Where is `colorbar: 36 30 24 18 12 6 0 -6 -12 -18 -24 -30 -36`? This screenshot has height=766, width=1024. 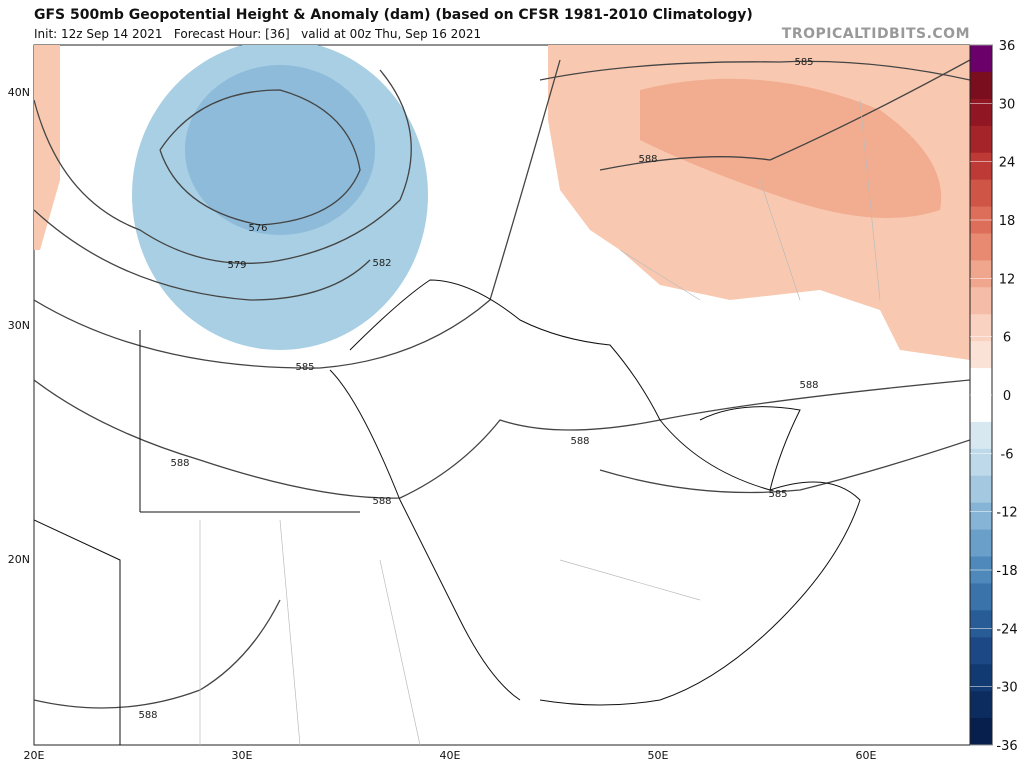 colorbar: 36 30 24 18 12 6 0 -6 -12 -18 -24 -30 -36 is located at coordinates (993, 396).